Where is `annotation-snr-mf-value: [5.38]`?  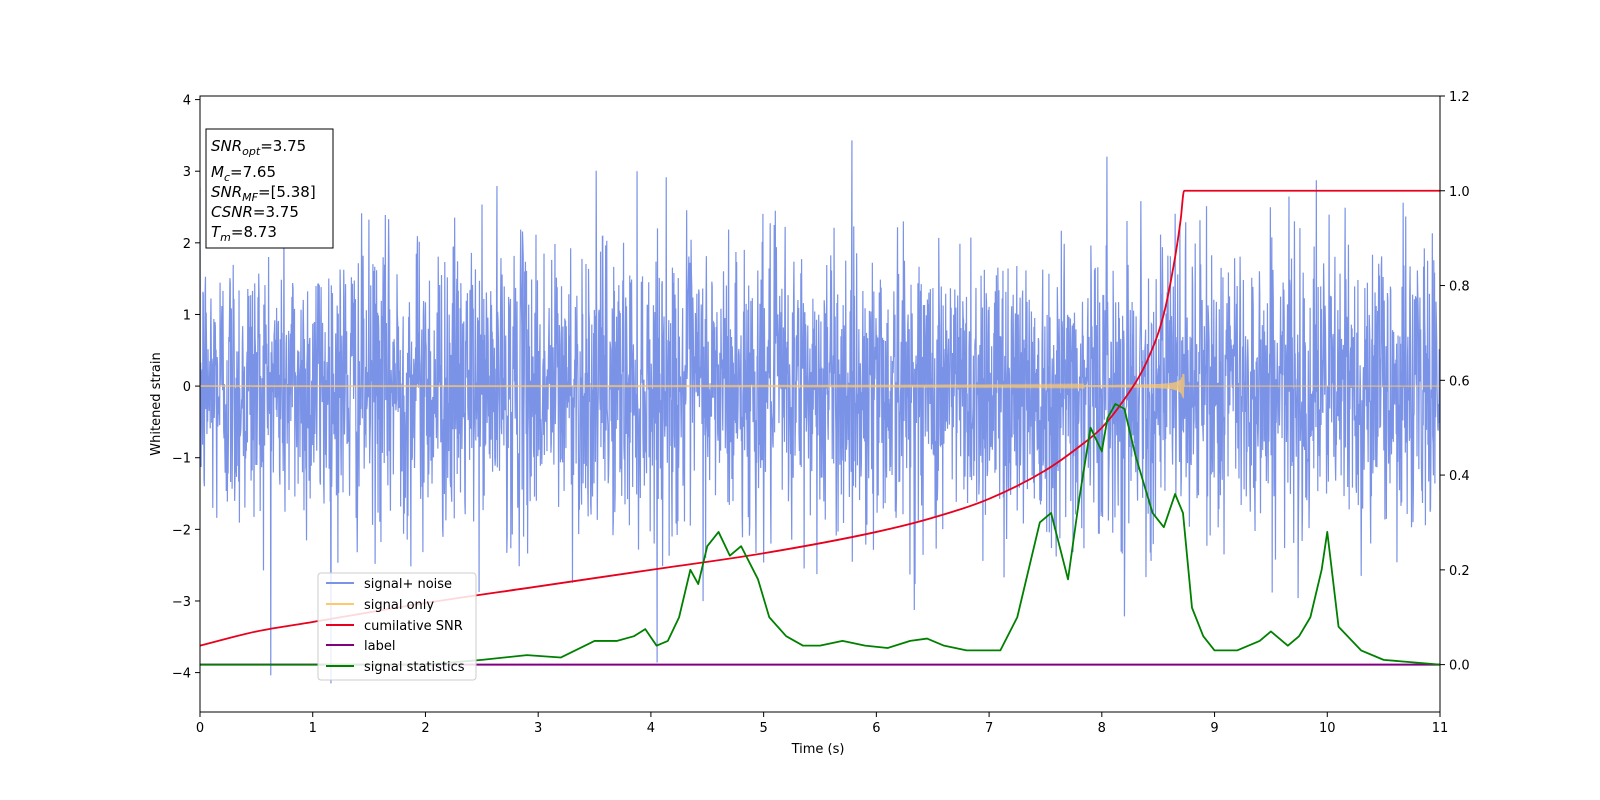 annotation-snr-mf-value: [5.38] is located at coordinates (293, 192).